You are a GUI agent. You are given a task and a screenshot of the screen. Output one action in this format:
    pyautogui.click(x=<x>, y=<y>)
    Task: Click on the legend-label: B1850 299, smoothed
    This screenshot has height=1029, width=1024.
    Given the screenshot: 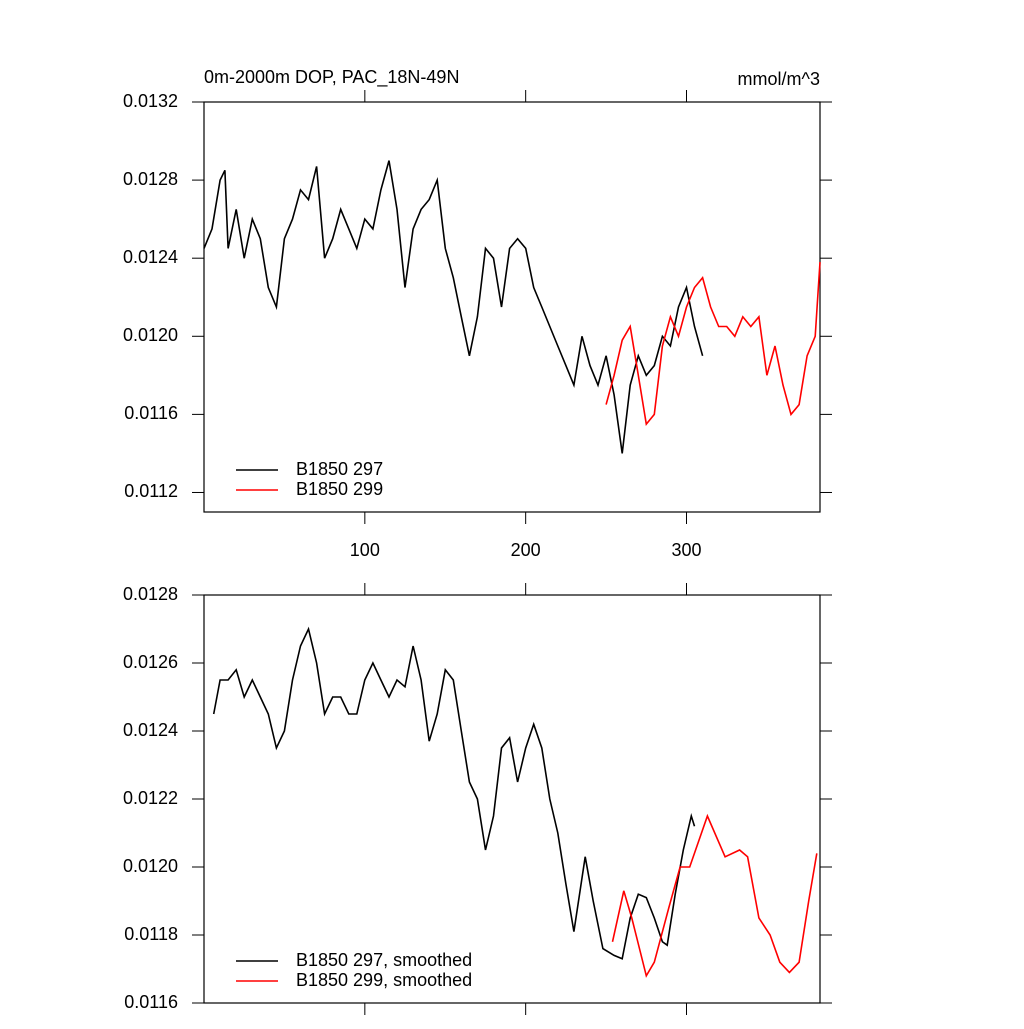 What is the action you would take?
    pyautogui.click(x=384, y=980)
    